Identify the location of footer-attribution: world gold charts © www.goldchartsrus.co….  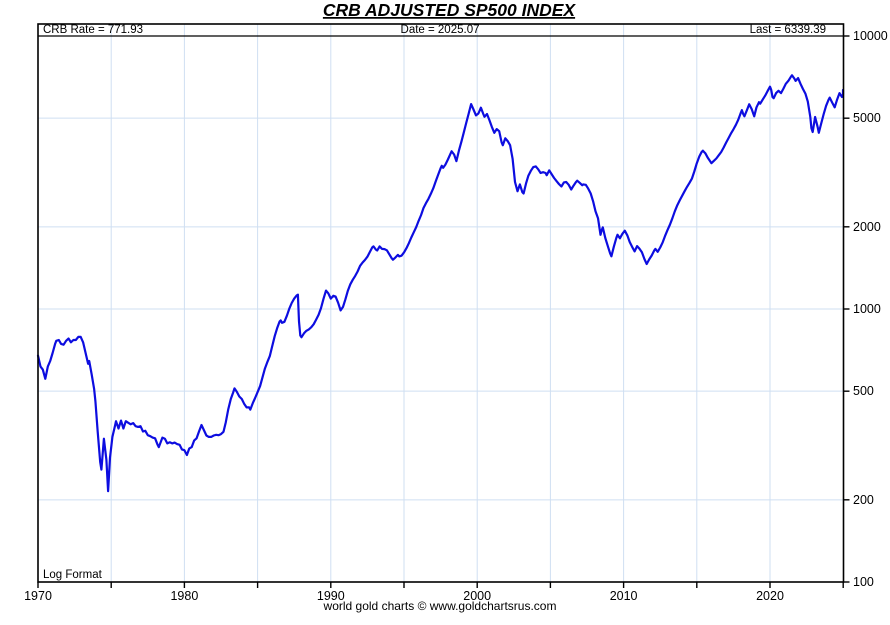
(440, 606).